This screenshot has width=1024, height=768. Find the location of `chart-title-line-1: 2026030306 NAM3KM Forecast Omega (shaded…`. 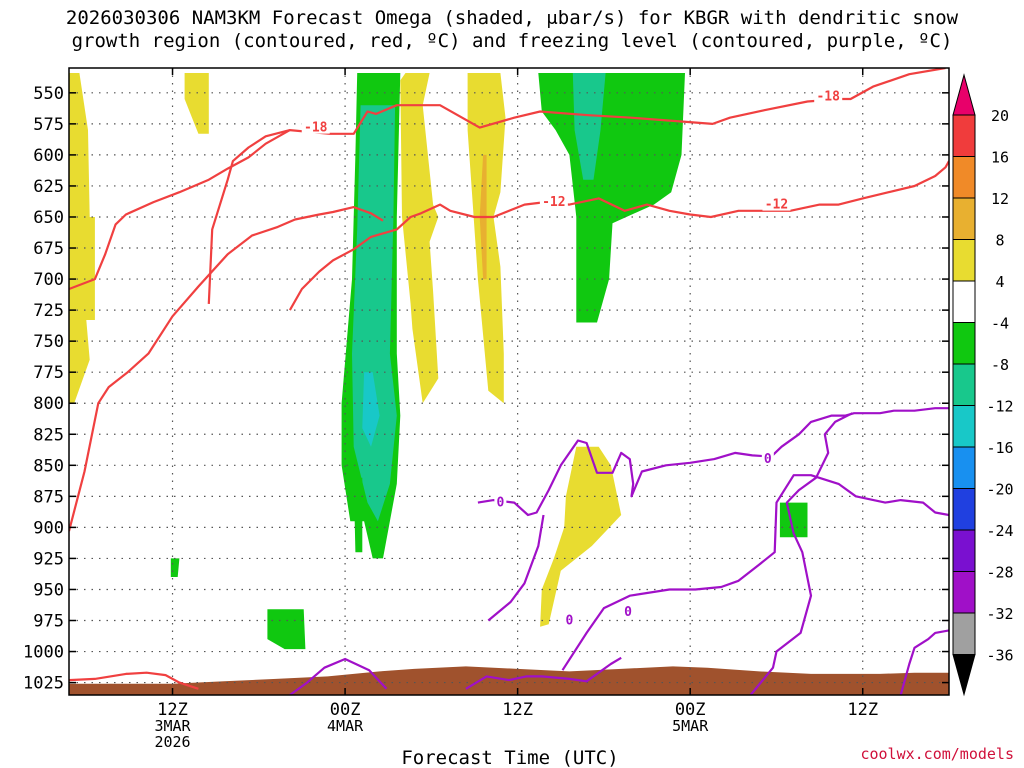

chart-title-line-1: 2026030306 NAM3KM Forecast Omega (shaded… is located at coordinates (512, 18).